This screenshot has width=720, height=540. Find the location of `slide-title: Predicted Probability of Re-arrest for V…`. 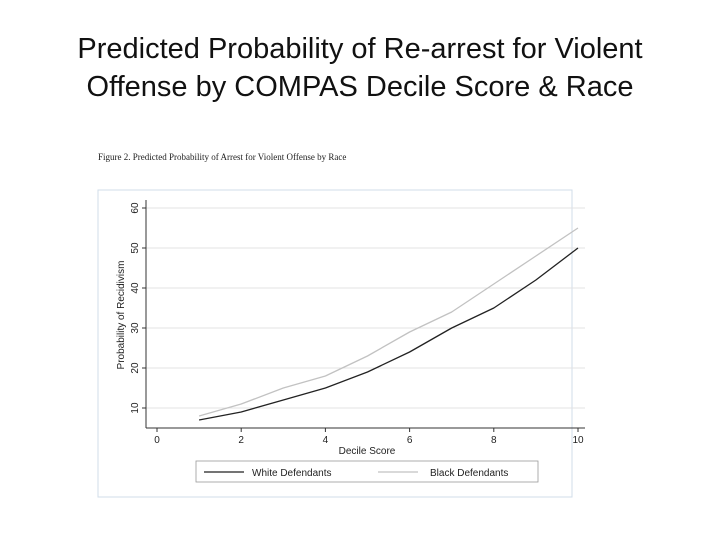

slide-title: Predicted Probability of Re-arrest for V… is located at coordinates (360, 68).